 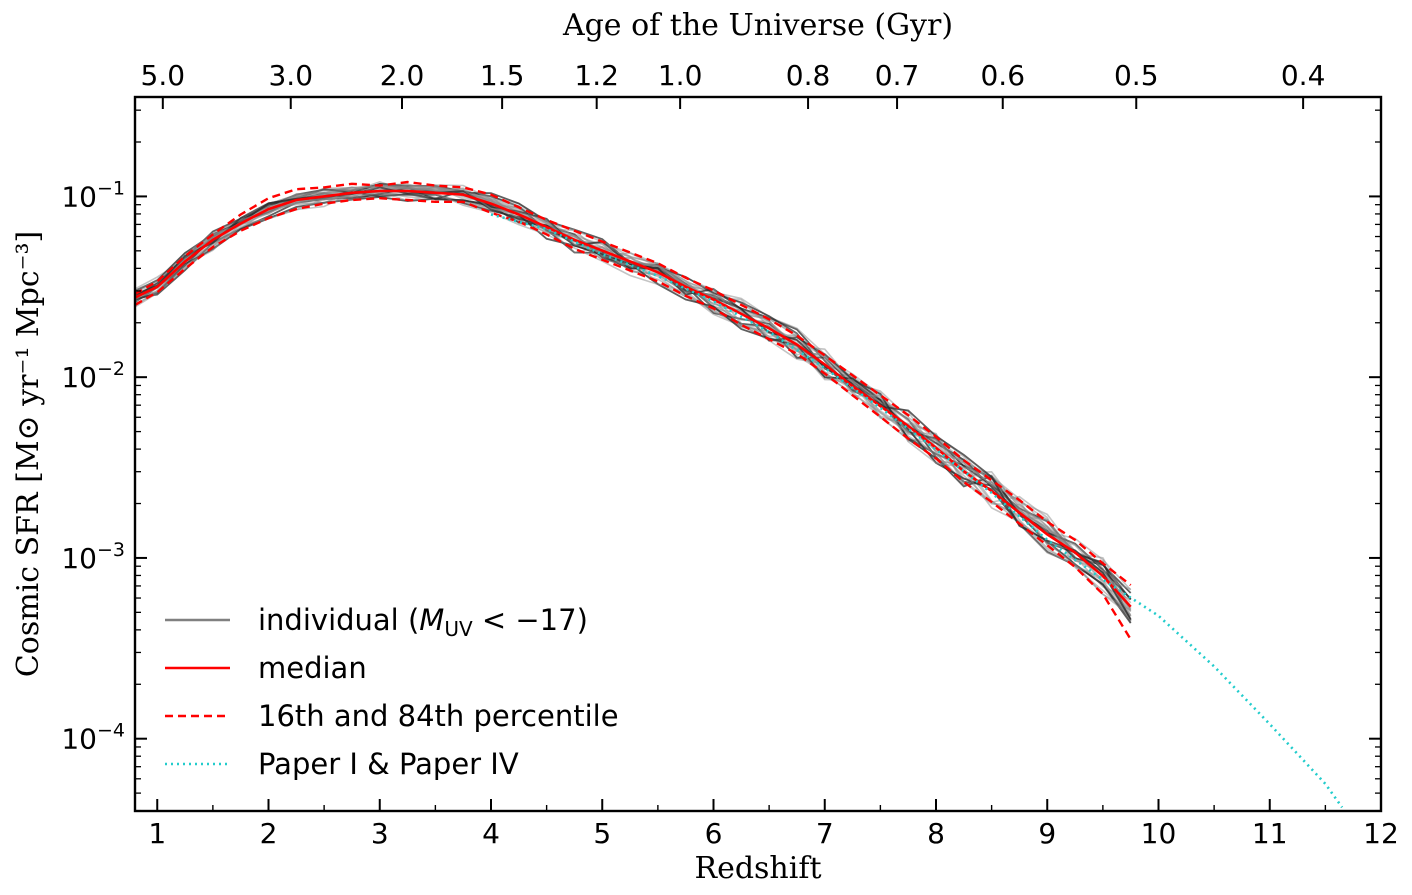 What do you see at coordinates (757, 25) in the screenshot?
I see `top-axis-title: Age of the Universe (Gyr)` at bounding box center [757, 25].